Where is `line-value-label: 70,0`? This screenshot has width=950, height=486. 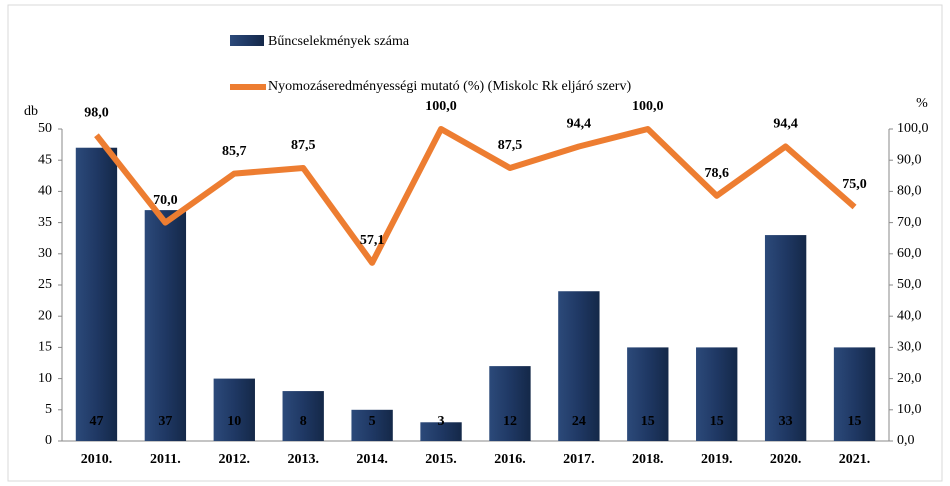 line-value-label: 70,0 is located at coordinates (165, 200).